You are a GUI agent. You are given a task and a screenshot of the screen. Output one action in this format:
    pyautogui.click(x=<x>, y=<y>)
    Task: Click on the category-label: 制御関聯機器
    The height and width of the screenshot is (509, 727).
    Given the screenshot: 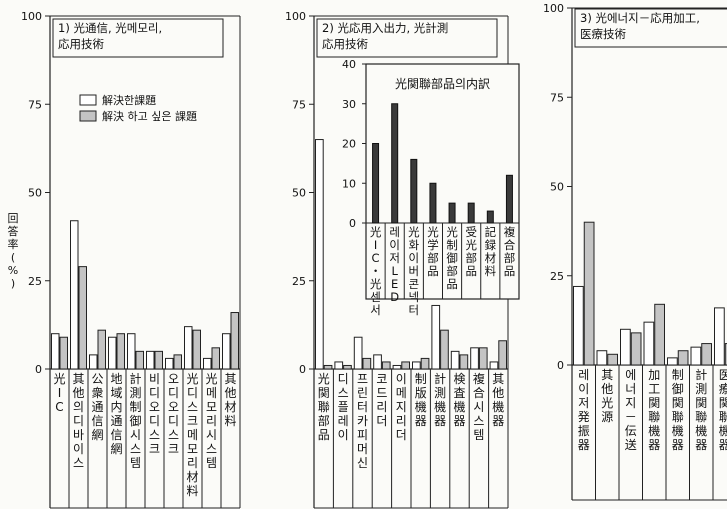 What is the action you would take?
    pyautogui.click(x=678, y=410)
    